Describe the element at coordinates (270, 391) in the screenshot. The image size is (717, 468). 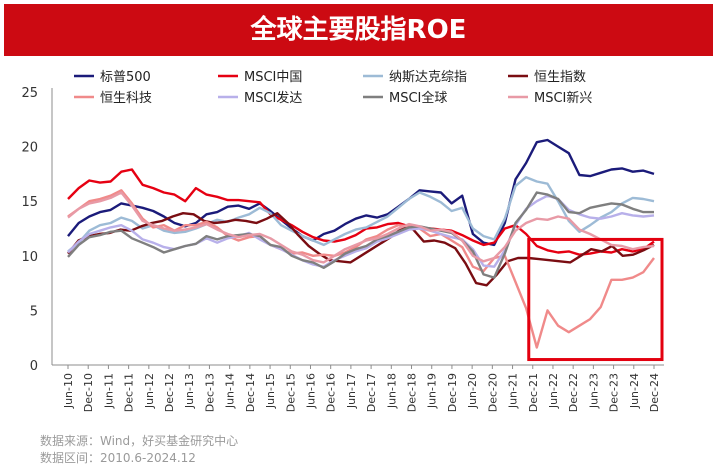
I see `x-tick-label: Jun-15` at that location.